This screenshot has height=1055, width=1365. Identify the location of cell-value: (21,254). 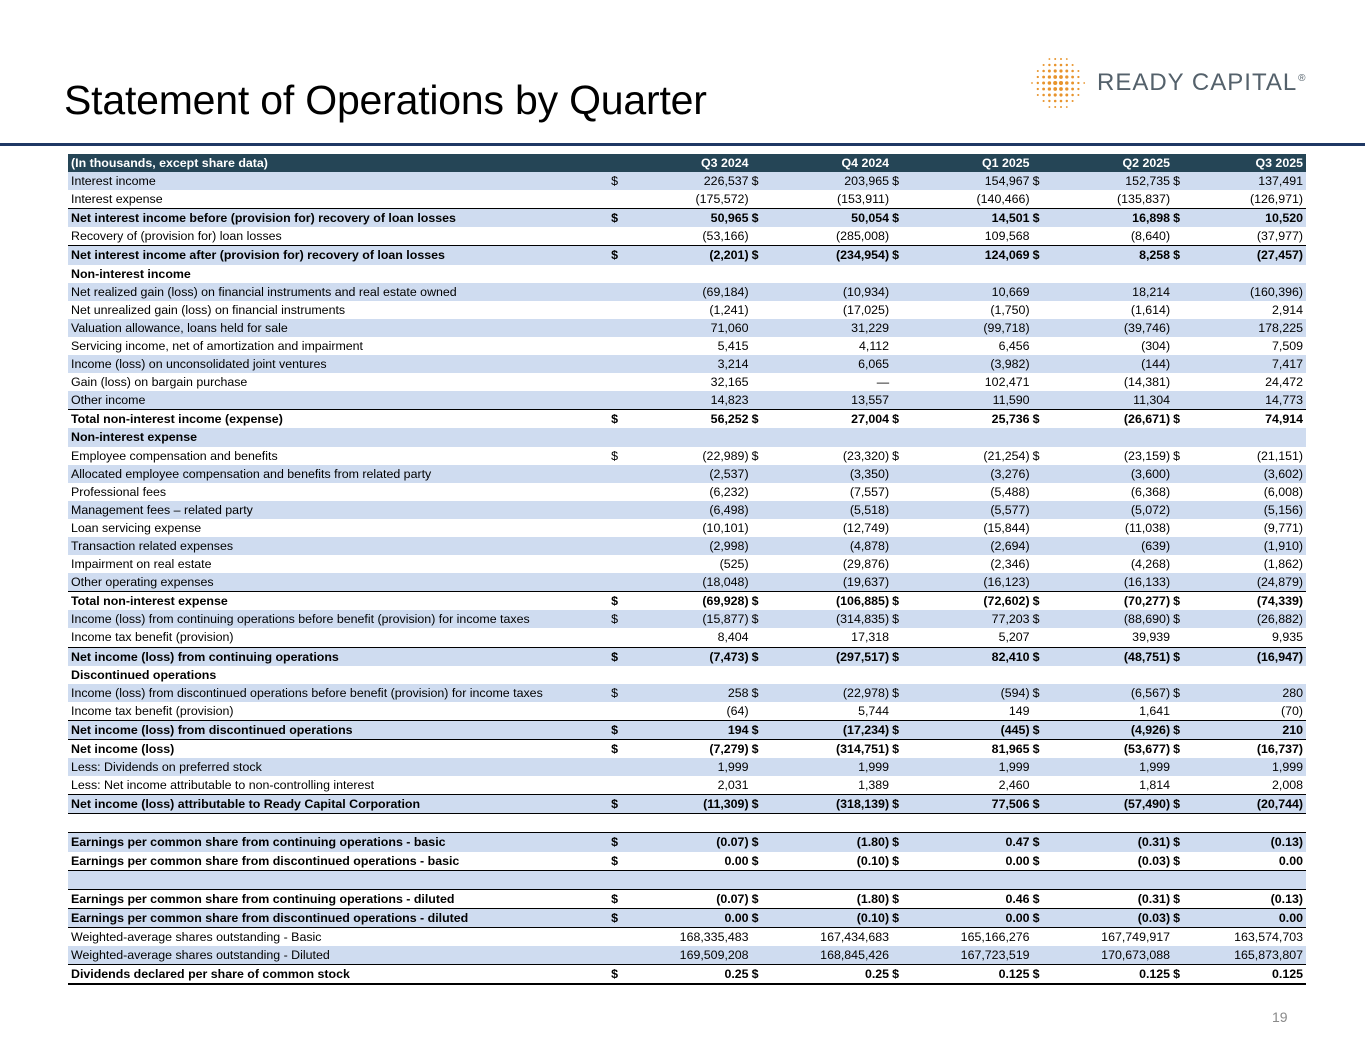
(1006, 455).